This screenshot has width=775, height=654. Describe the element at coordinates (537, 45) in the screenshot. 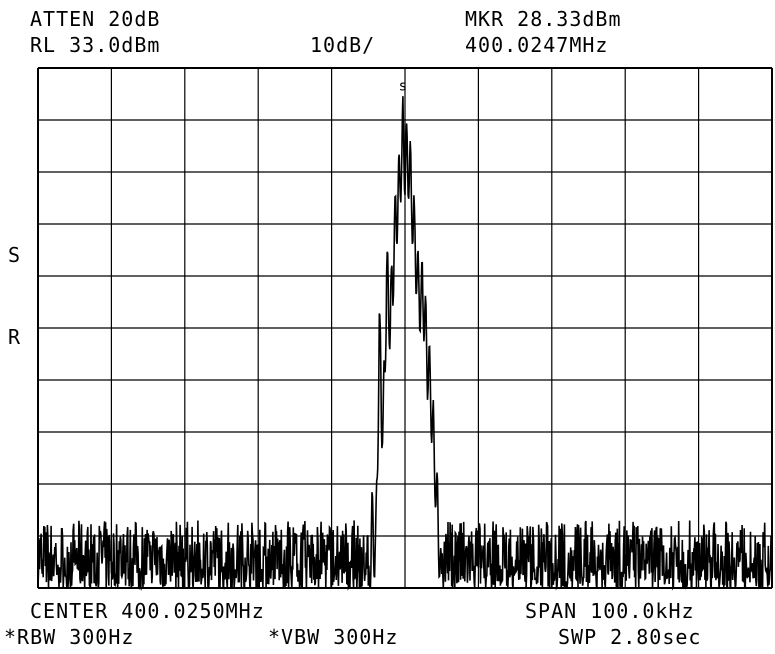

I see `marker-frequency-label: 400.0247MHz` at that location.